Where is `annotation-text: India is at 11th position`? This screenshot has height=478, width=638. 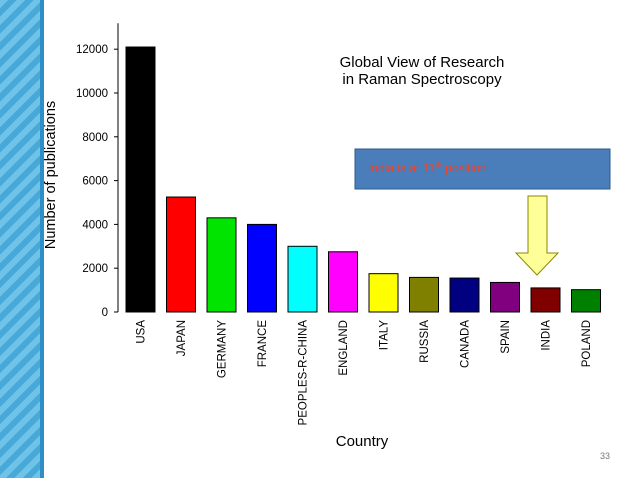
annotation-text: India is at 11th position is located at coordinates (427, 168).